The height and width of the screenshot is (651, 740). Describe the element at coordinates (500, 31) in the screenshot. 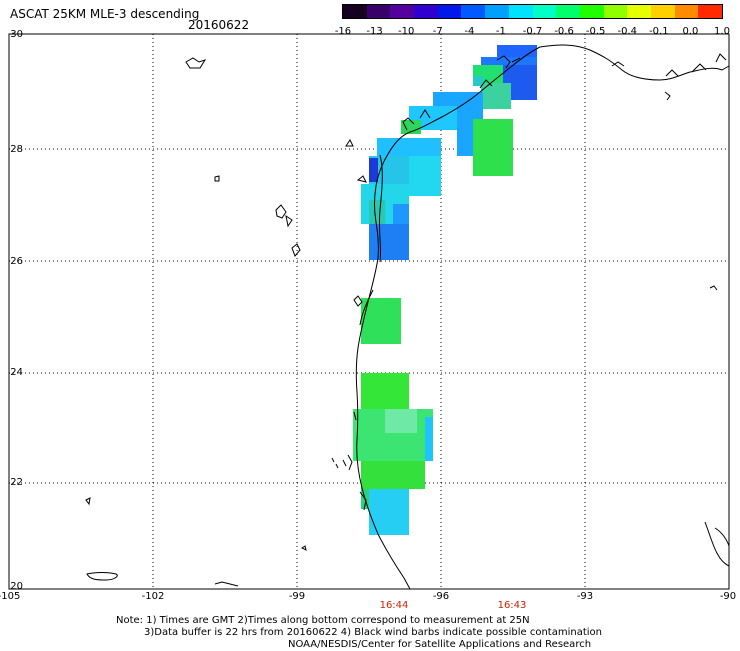

I see `color-scale-tick-label: -1` at that location.